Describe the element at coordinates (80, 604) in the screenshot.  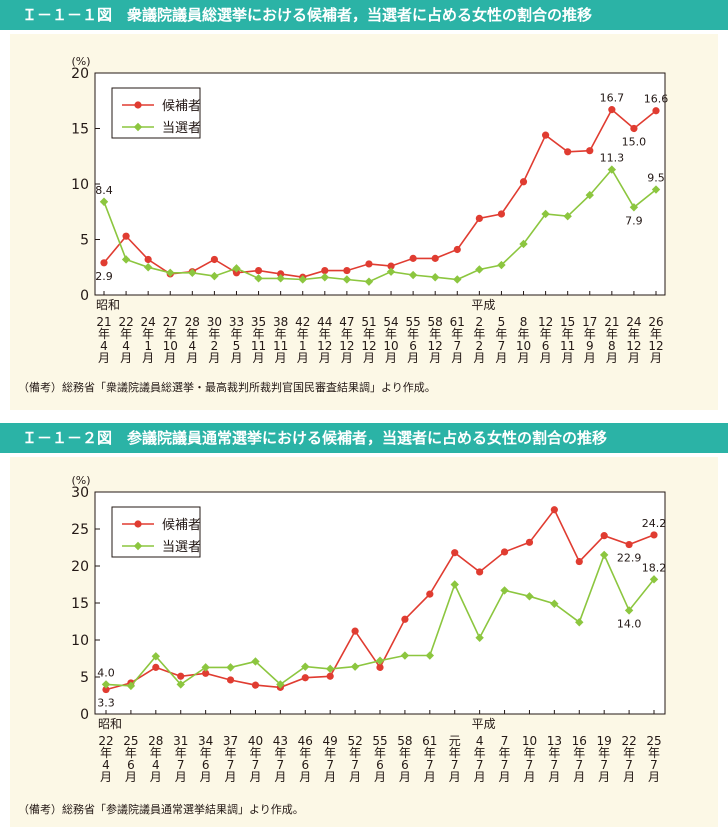
I see `fig2-y-tick-label: 15` at that location.